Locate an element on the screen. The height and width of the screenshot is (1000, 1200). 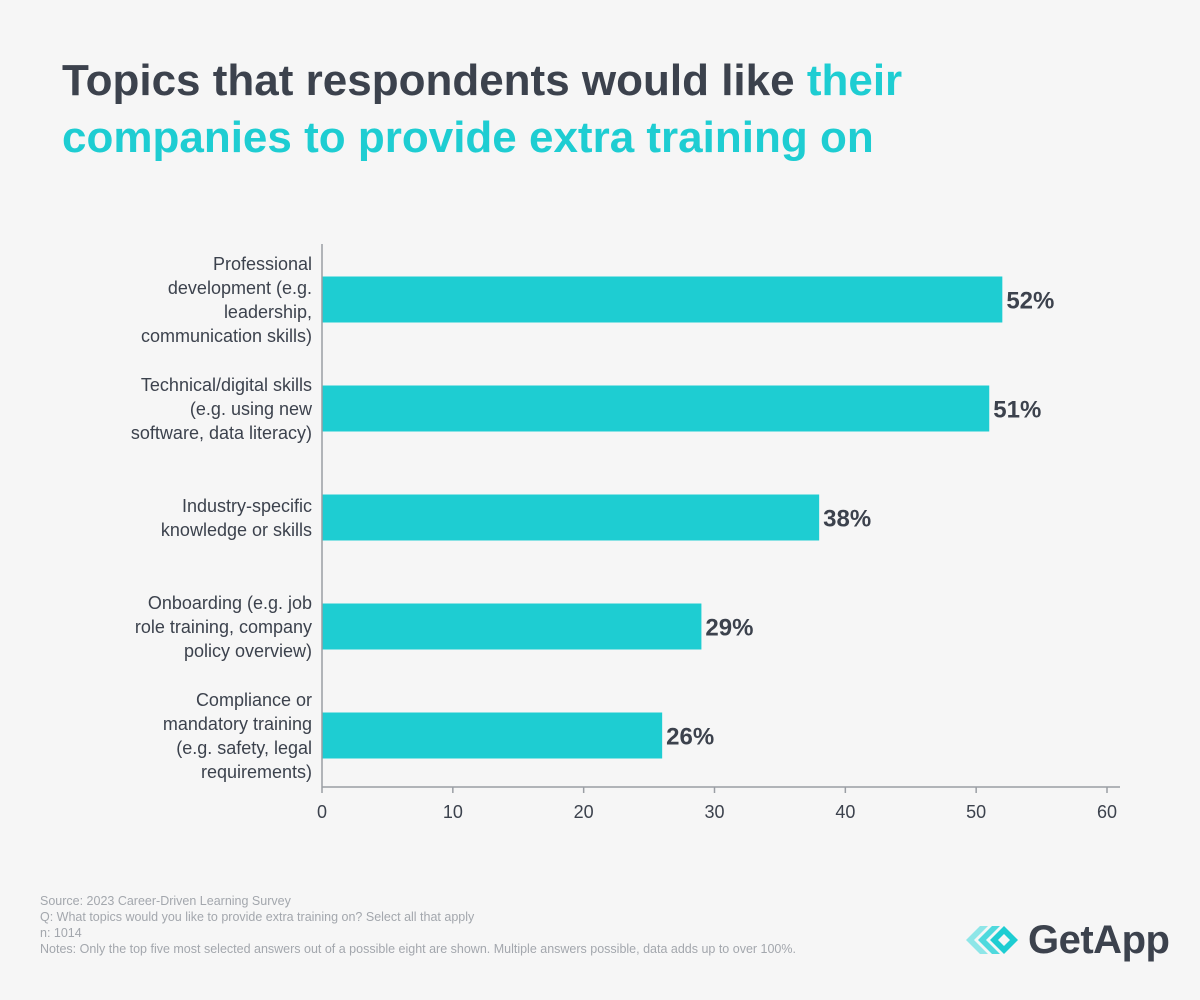
category-label-line: Technical/digital skills is located at coordinates (226, 384).